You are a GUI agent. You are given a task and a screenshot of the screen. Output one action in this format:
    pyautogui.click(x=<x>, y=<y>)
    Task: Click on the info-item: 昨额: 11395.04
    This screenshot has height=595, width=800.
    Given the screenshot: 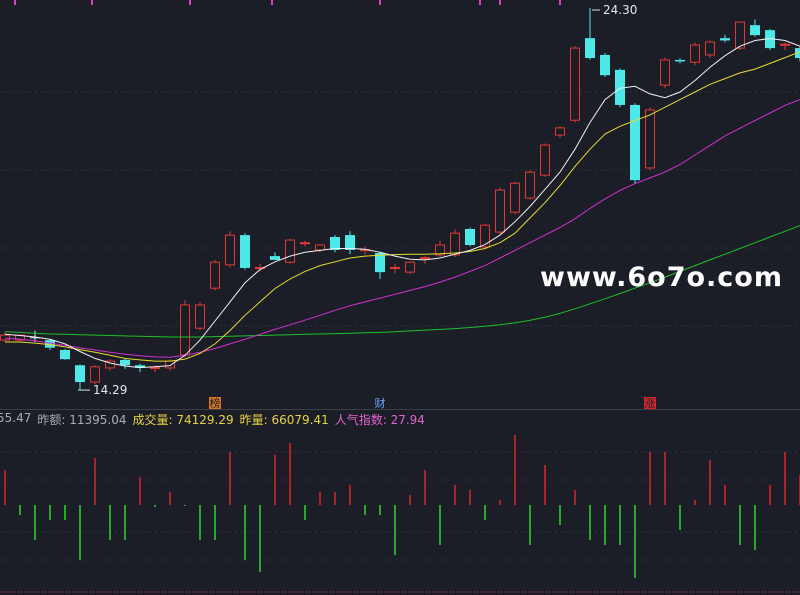 What is the action you would take?
    pyautogui.click(x=82, y=420)
    